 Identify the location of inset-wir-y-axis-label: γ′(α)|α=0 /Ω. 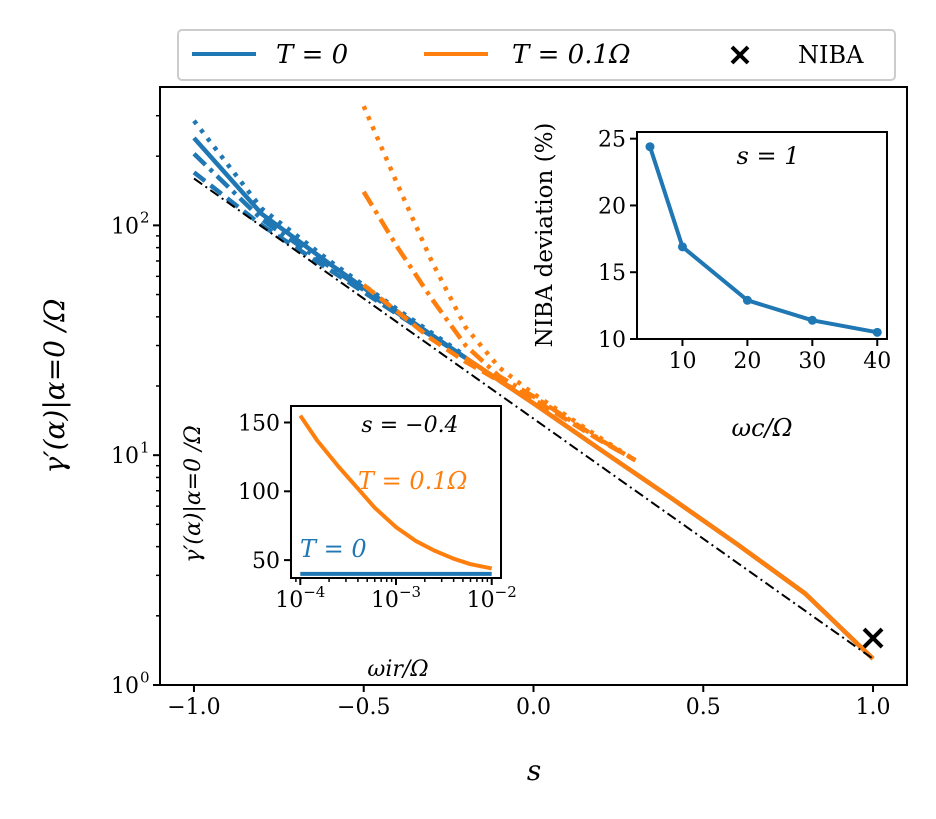
(193, 494).